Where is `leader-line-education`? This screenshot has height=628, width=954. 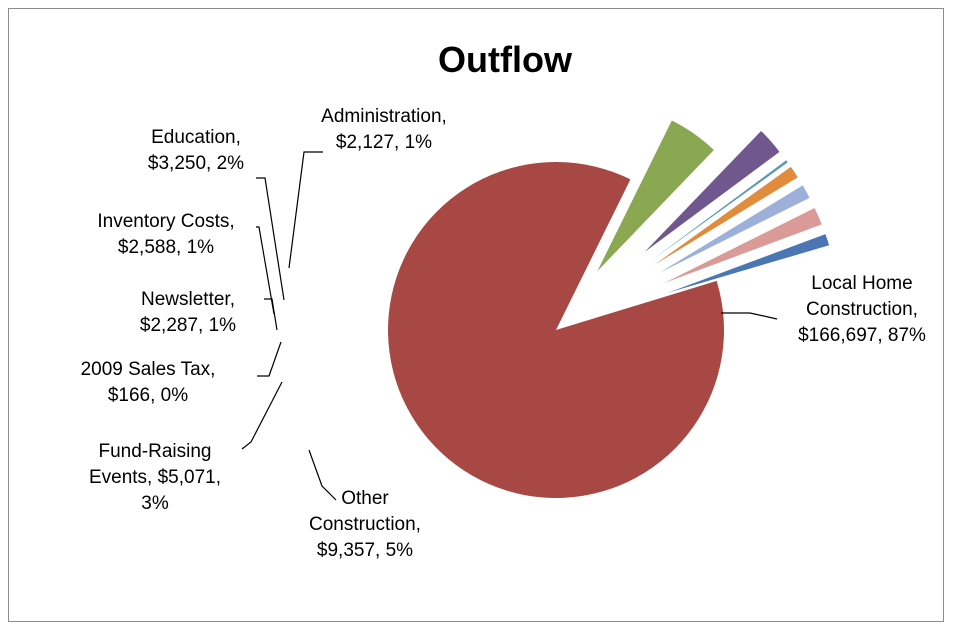
leader-line-education is located at coordinates (270, 239).